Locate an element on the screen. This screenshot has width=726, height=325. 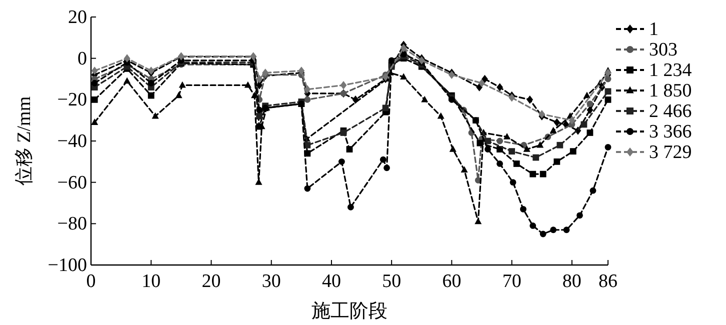
legend-label: 303 is located at coordinates (663, 50).